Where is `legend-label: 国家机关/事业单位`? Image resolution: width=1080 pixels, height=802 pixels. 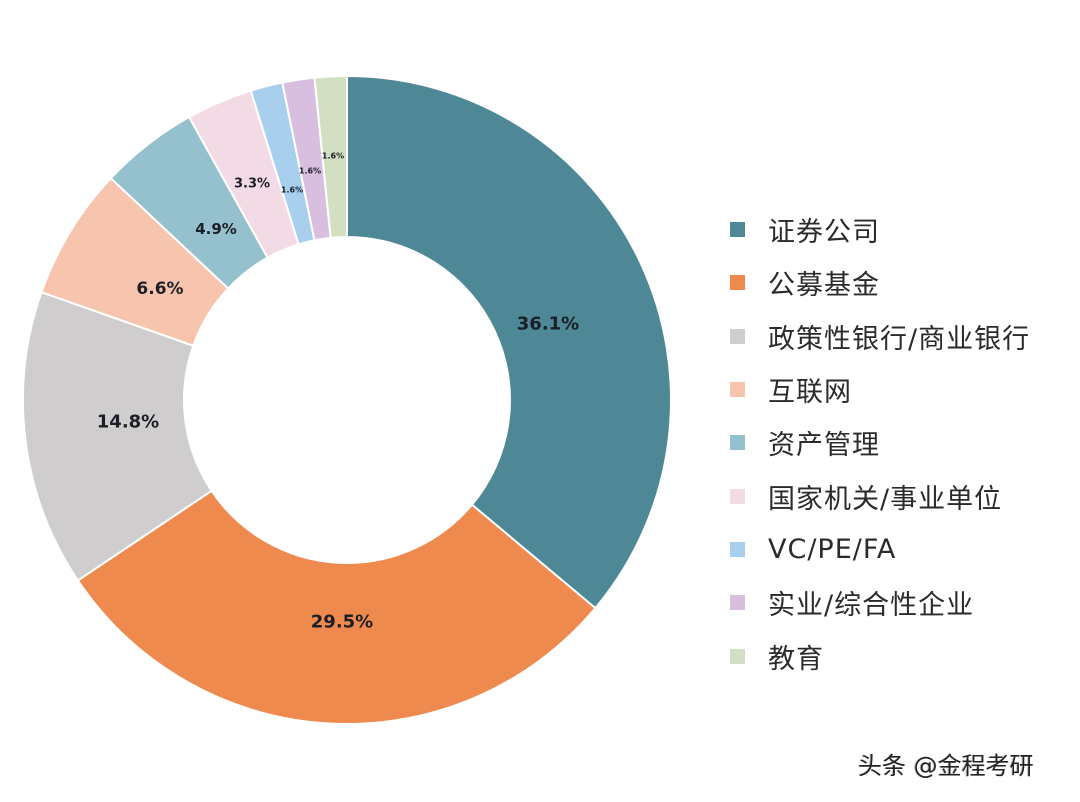
legend-label: 国家机关/事业单位 is located at coordinates (885, 499).